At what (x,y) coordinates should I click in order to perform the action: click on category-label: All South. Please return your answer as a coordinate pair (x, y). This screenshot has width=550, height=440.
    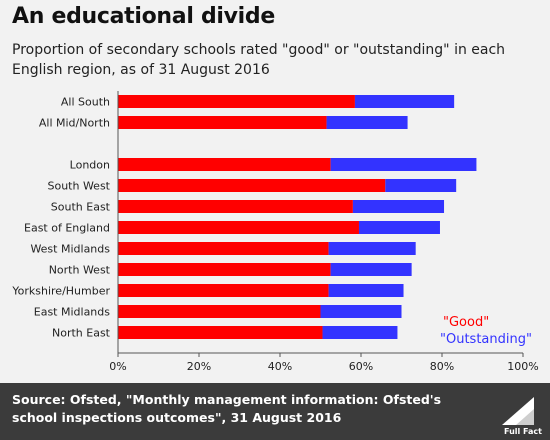
    Looking at the image, I should click on (85, 102).